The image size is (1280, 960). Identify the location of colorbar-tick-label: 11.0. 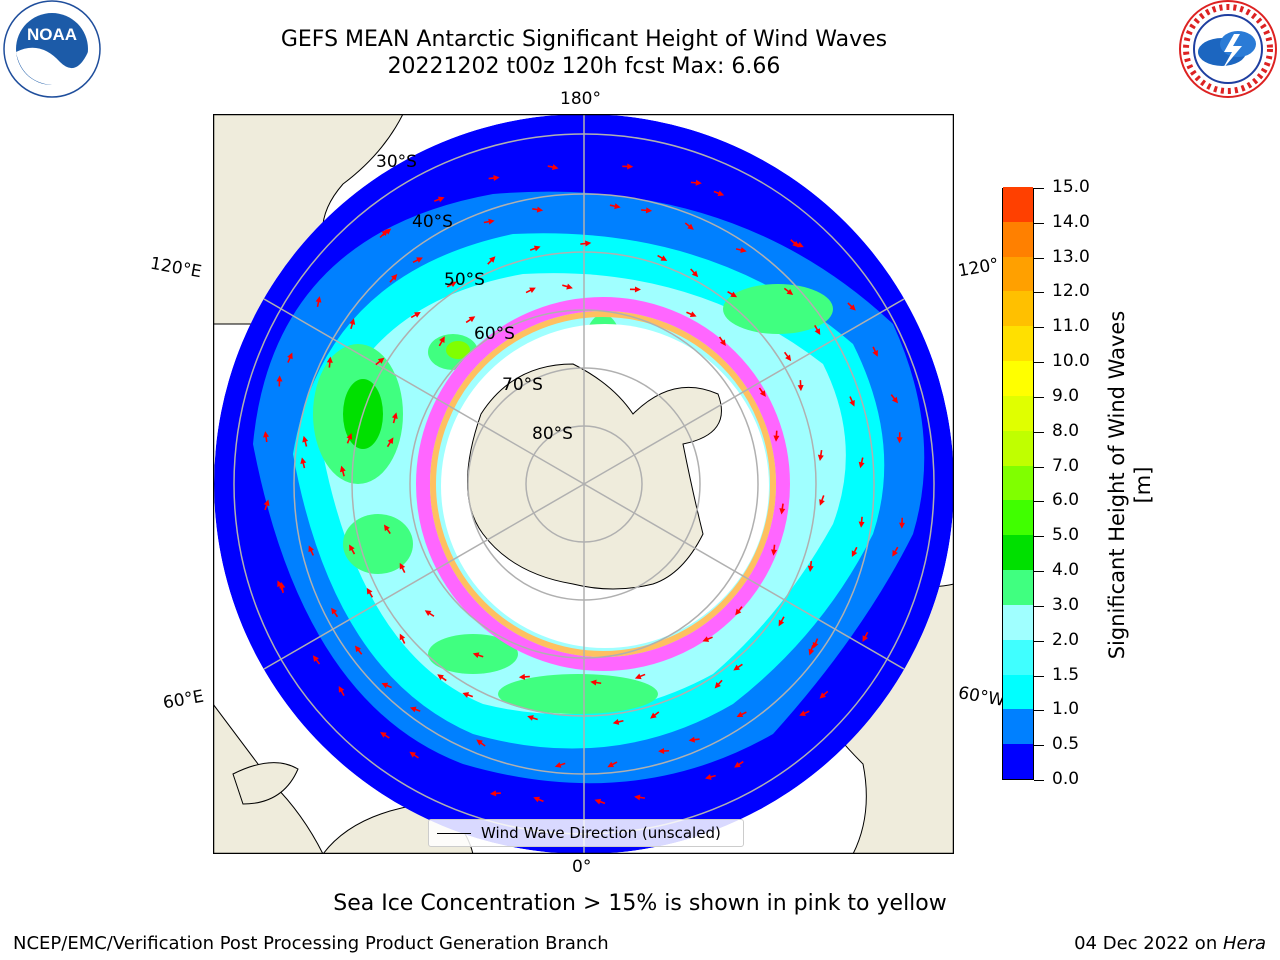
(1071, 326).